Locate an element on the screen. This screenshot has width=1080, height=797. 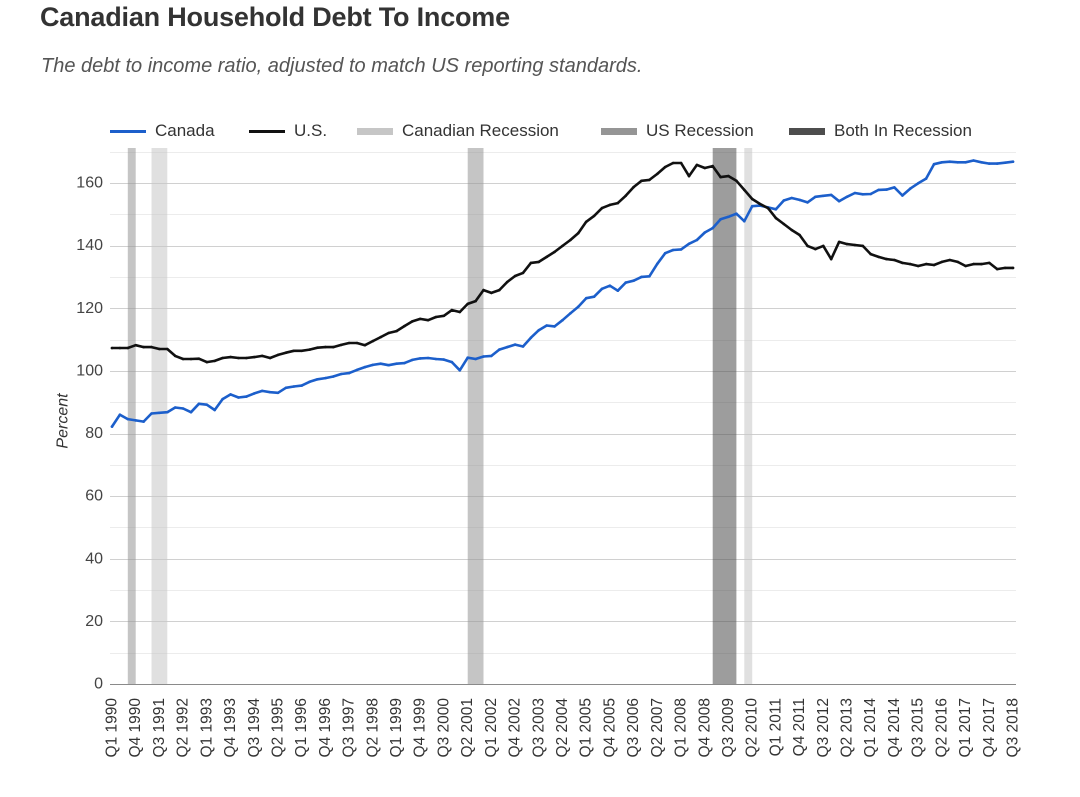
y-tick-label: 100 is located at coordinates (89, 370).